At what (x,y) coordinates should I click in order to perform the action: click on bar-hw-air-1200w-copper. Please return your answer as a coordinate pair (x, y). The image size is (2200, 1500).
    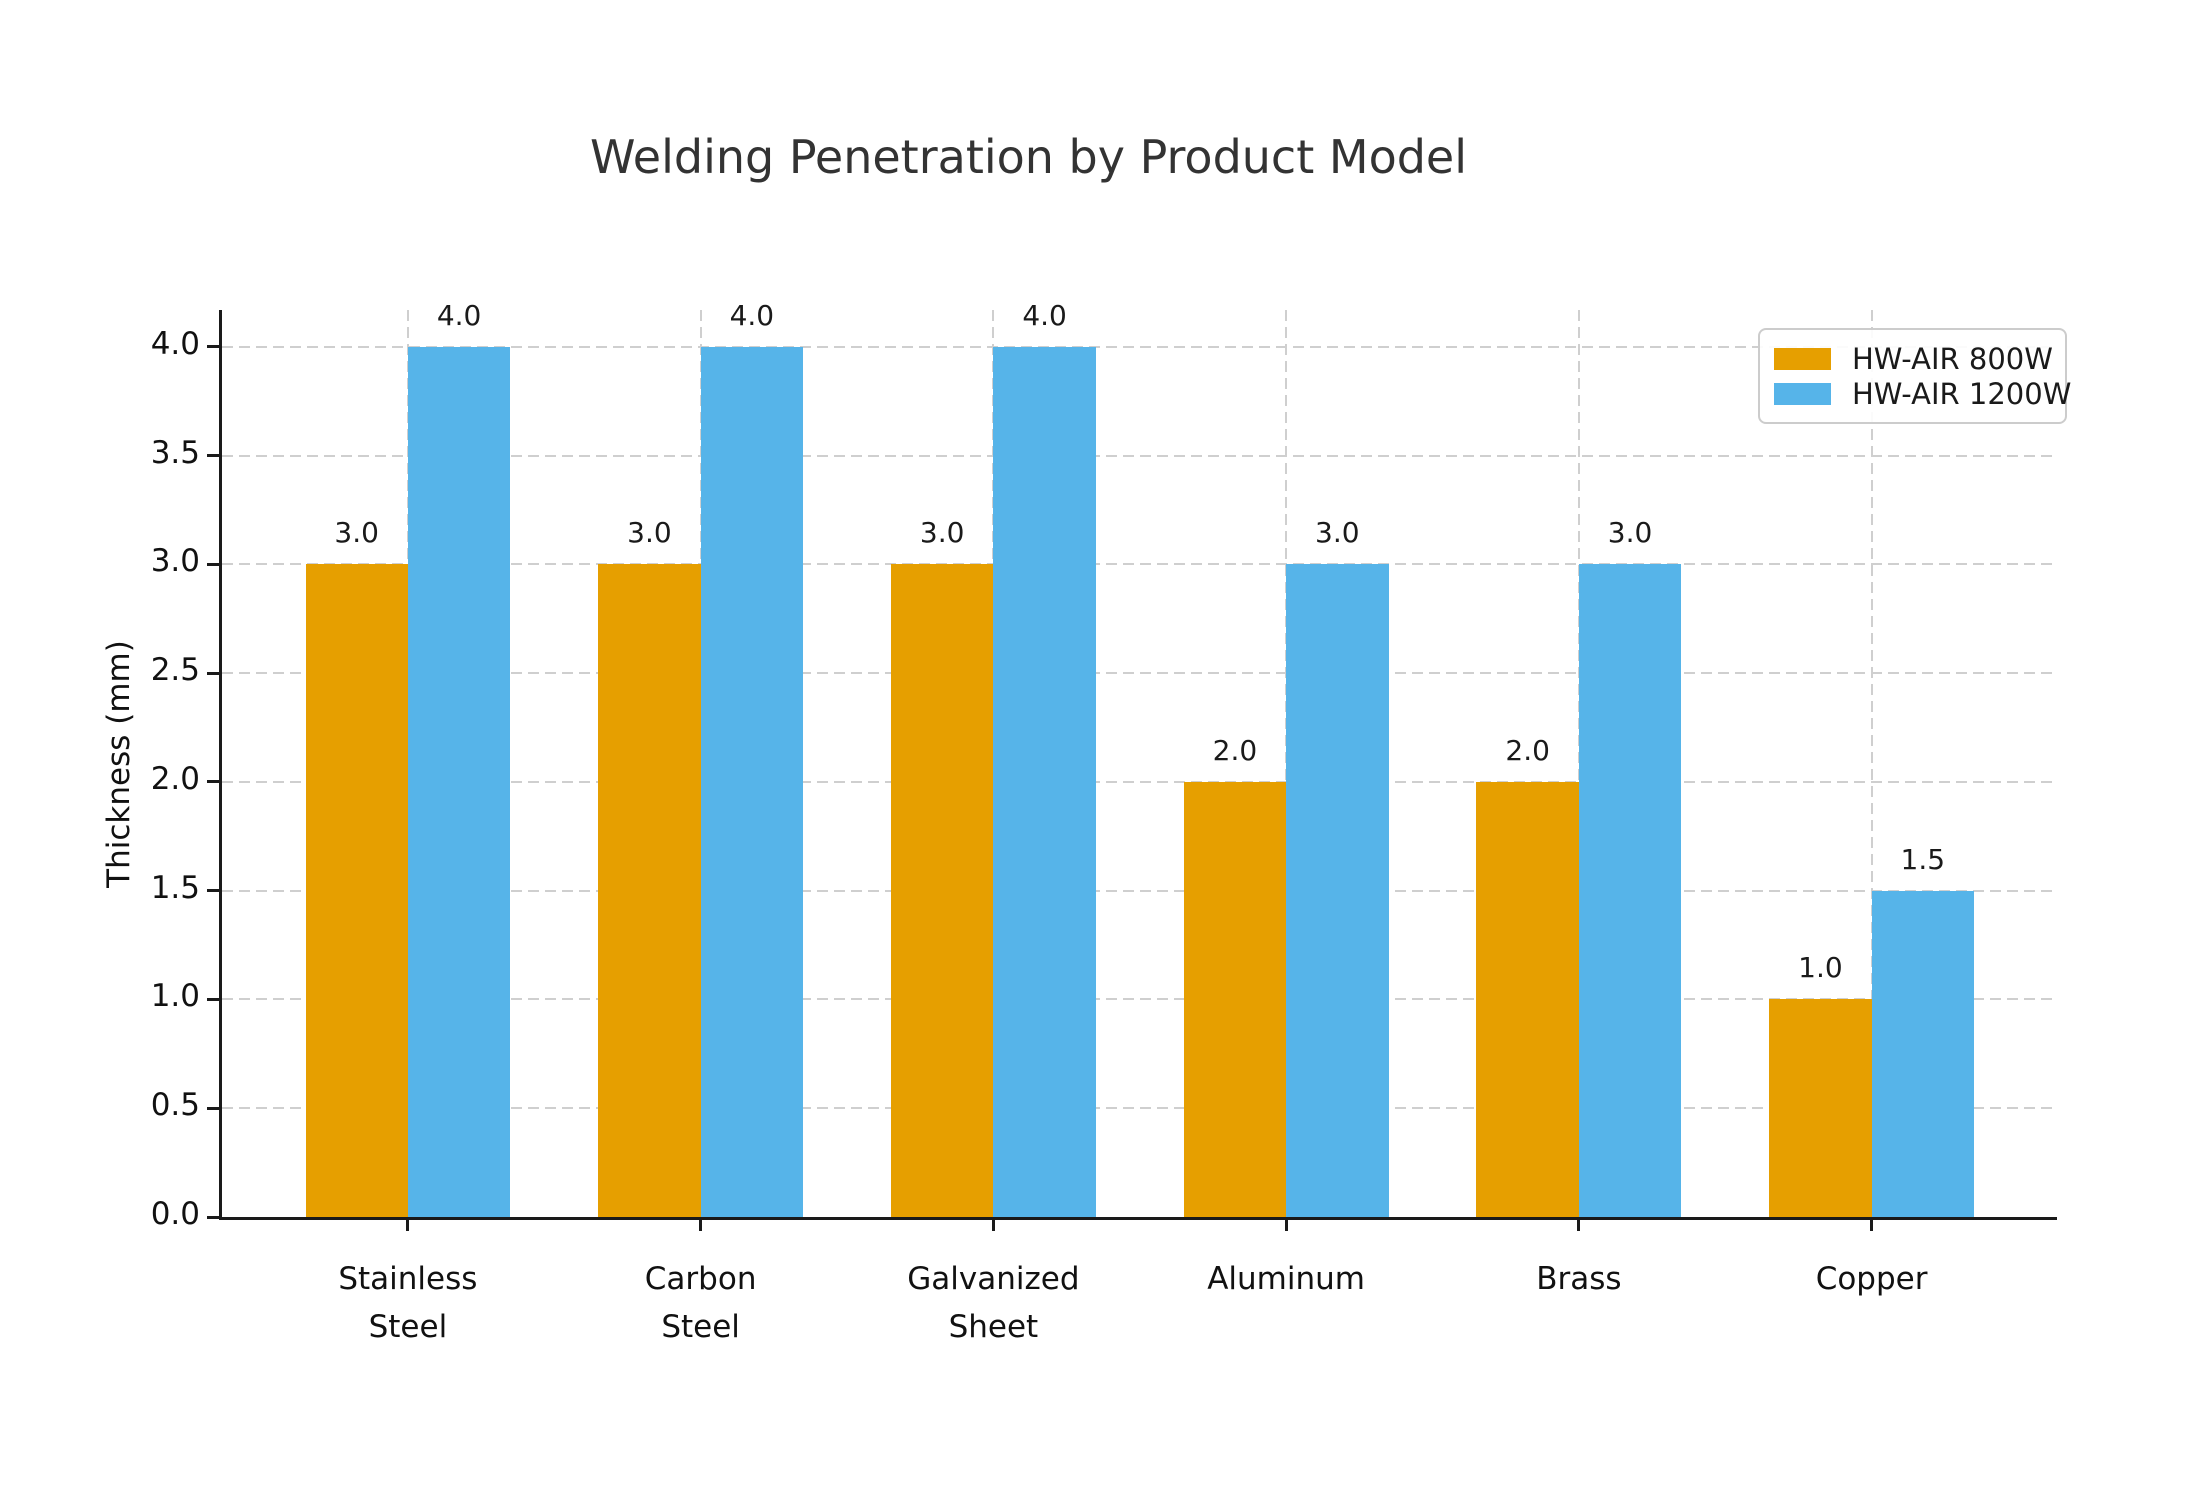
    Looking at the image, I should click on (1922, 1053).